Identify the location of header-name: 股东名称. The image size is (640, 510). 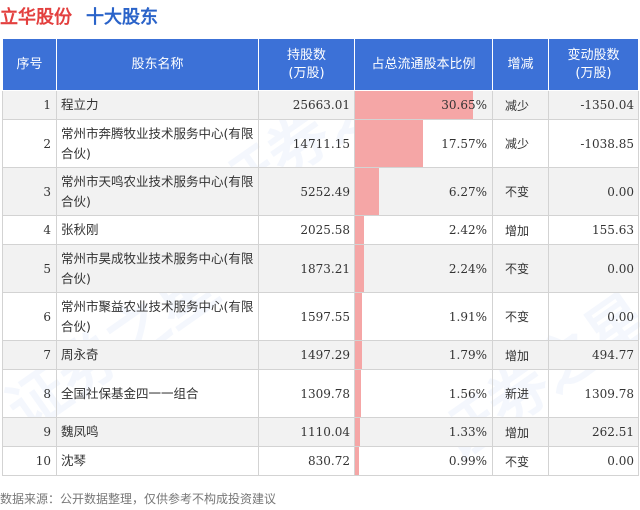
(157, 64).